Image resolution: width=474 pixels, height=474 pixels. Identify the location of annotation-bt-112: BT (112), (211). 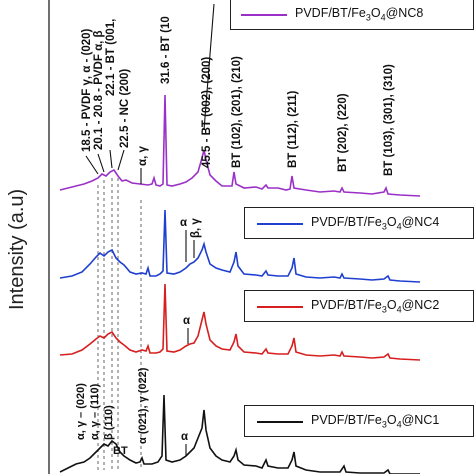
(293, 129).